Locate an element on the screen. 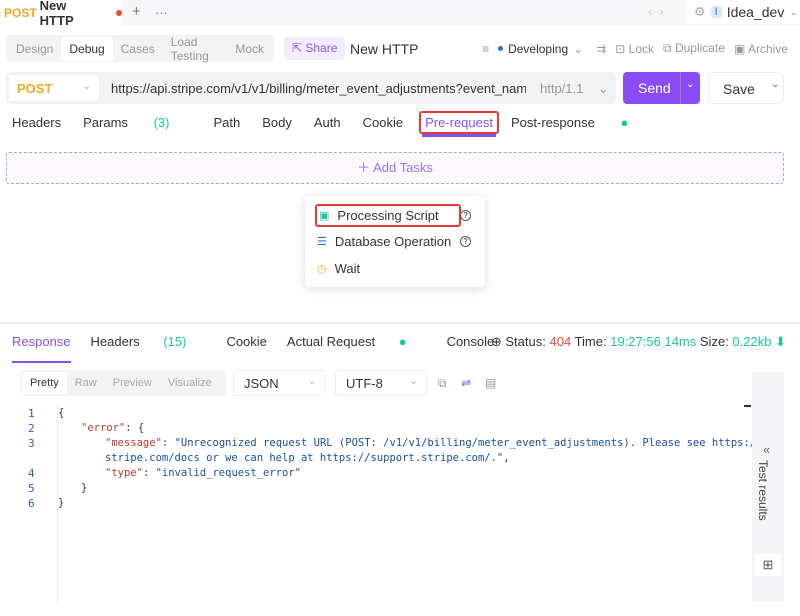  code-line: { is located at coordinates (61, 413).